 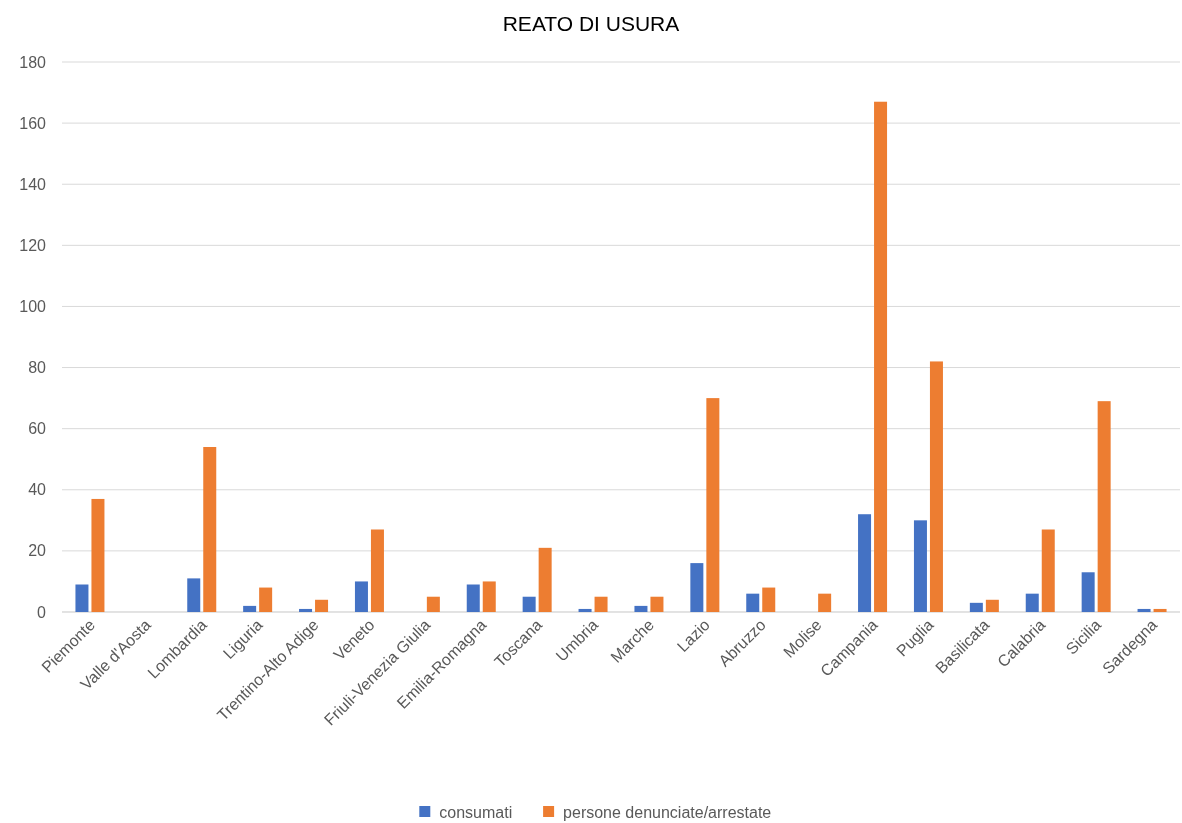 What do you see at coordinates (33, 245) in the screenshot?
I see `y-tick-label: 120` at bounding box center [33, 245].